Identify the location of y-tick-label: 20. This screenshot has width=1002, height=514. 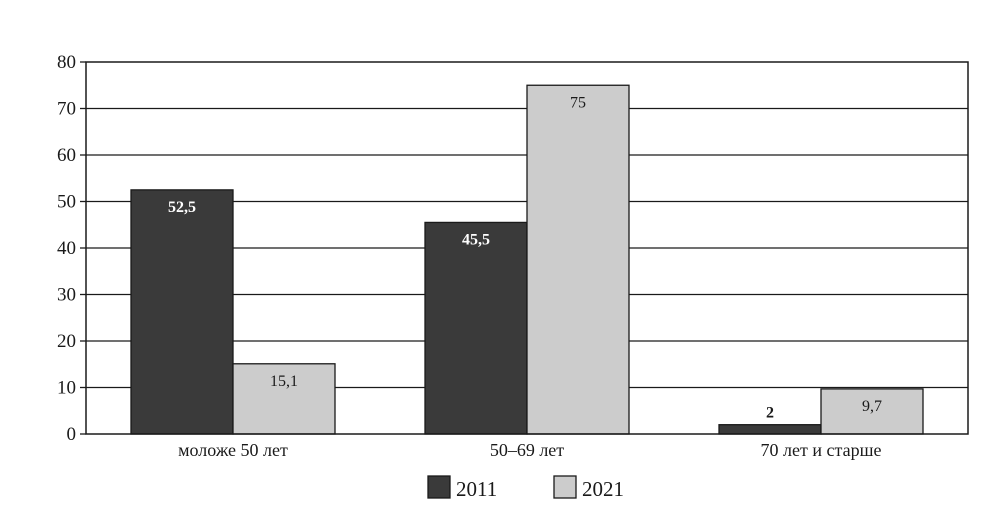
(66, 341).